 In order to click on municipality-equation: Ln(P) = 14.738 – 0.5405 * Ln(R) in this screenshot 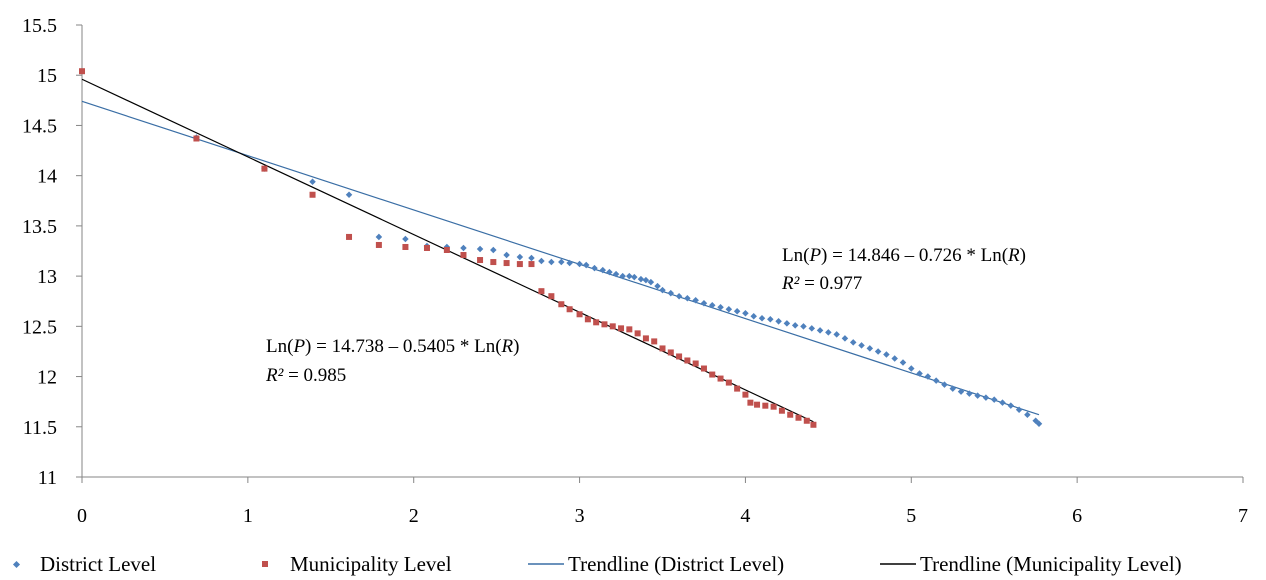, I will do `click(392, 346)`.